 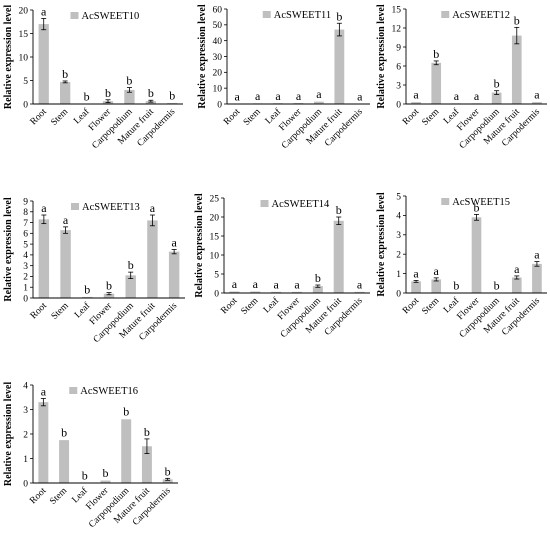 What do you see at coordinates (301, 204) in the screenshot?
I see `legend-label: AcSWEET14` at bounding box center [301, 204].